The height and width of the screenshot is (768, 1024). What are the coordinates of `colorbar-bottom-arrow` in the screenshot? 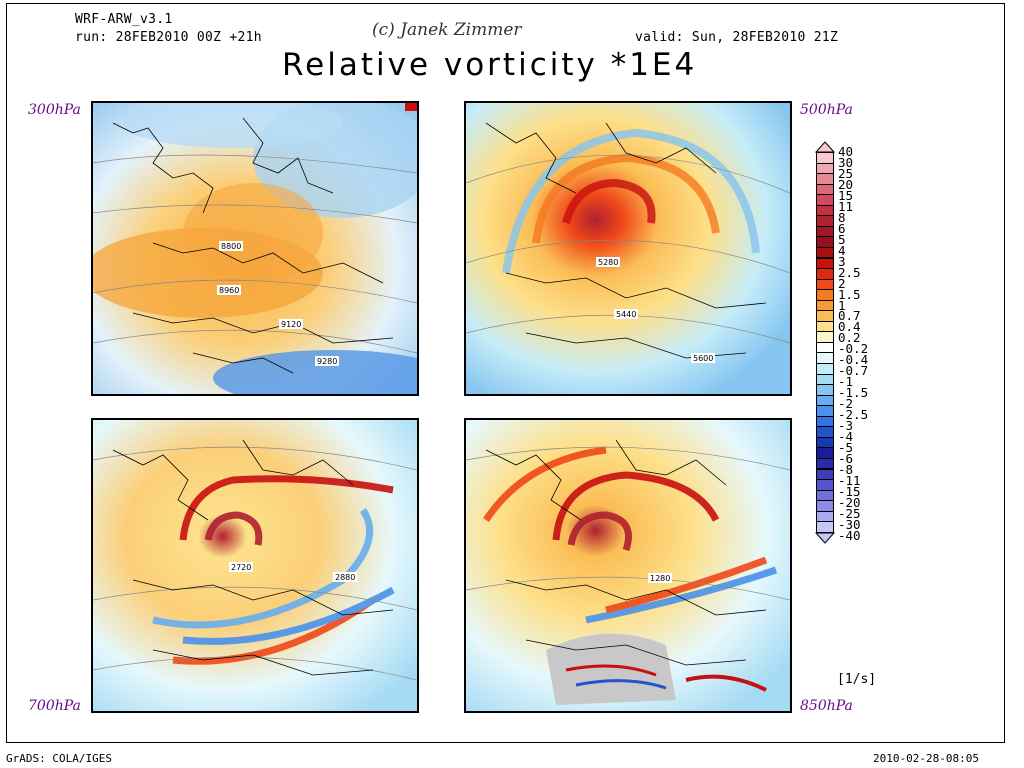 It's located at (825, 538).